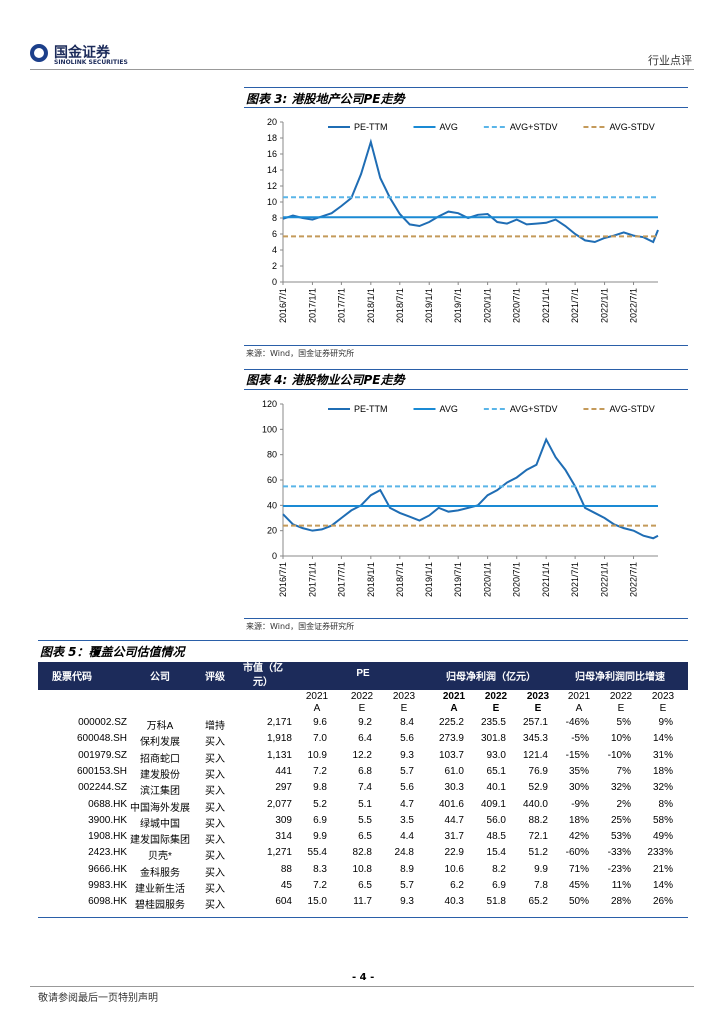  I want to click on table-cell: 10.9, so click(317, 755).